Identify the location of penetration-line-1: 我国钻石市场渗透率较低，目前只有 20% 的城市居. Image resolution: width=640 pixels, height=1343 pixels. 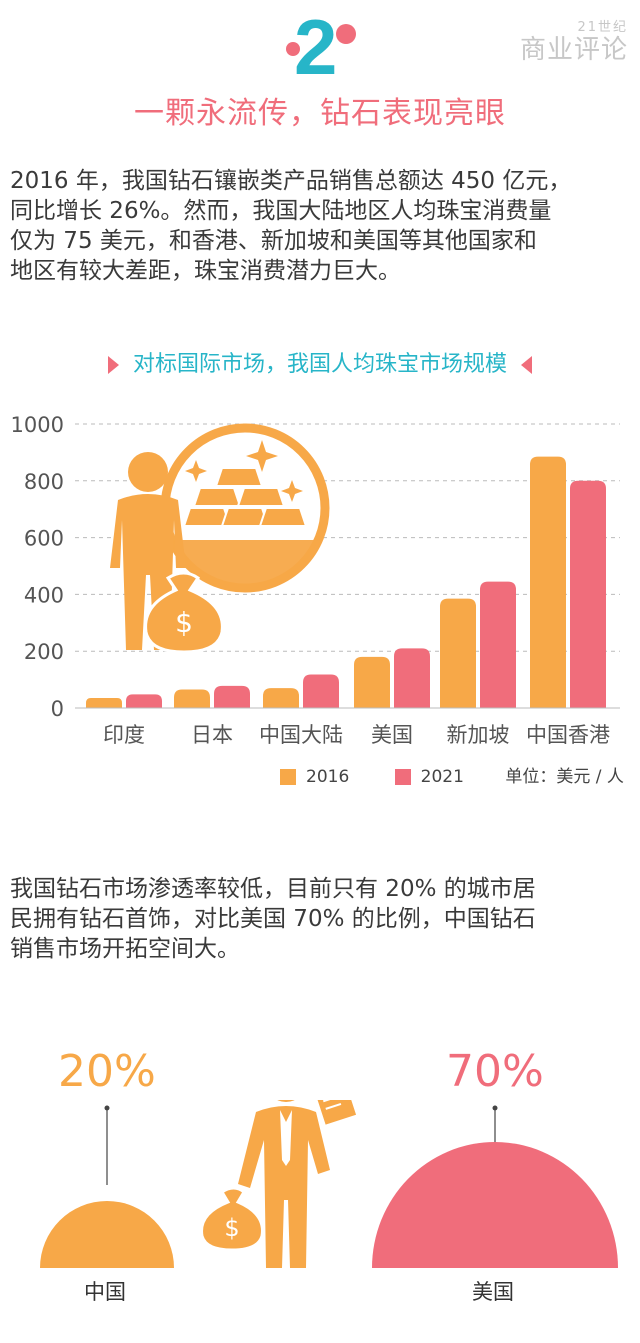
(273, 889).